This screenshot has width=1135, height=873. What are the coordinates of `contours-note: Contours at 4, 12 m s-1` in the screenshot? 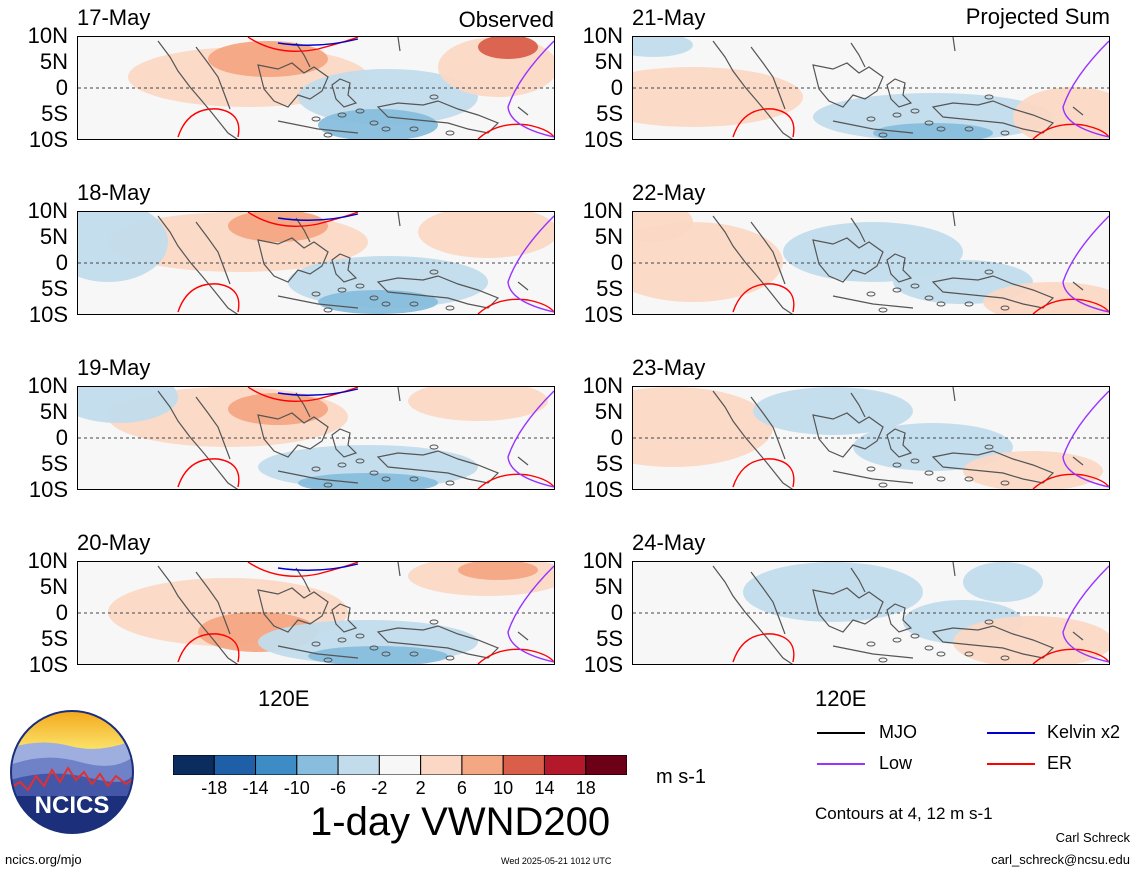 It's located at (904, 813).